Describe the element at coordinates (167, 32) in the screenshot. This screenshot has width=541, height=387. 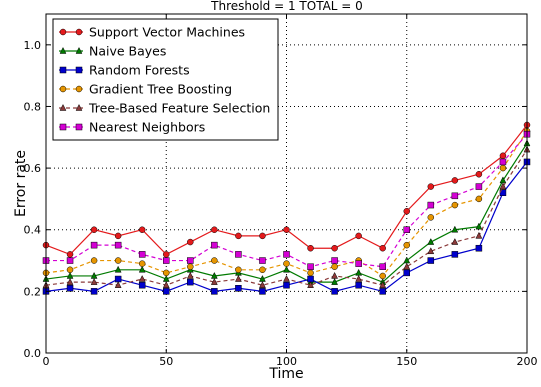
I see `legend-label: Support Vector Machines` at that location.